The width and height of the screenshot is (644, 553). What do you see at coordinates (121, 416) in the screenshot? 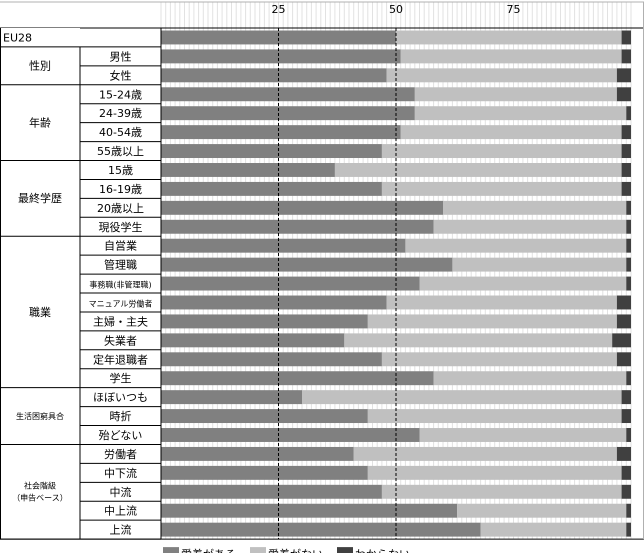
I see `category-label: 時折` at bounding box center [121, 416].